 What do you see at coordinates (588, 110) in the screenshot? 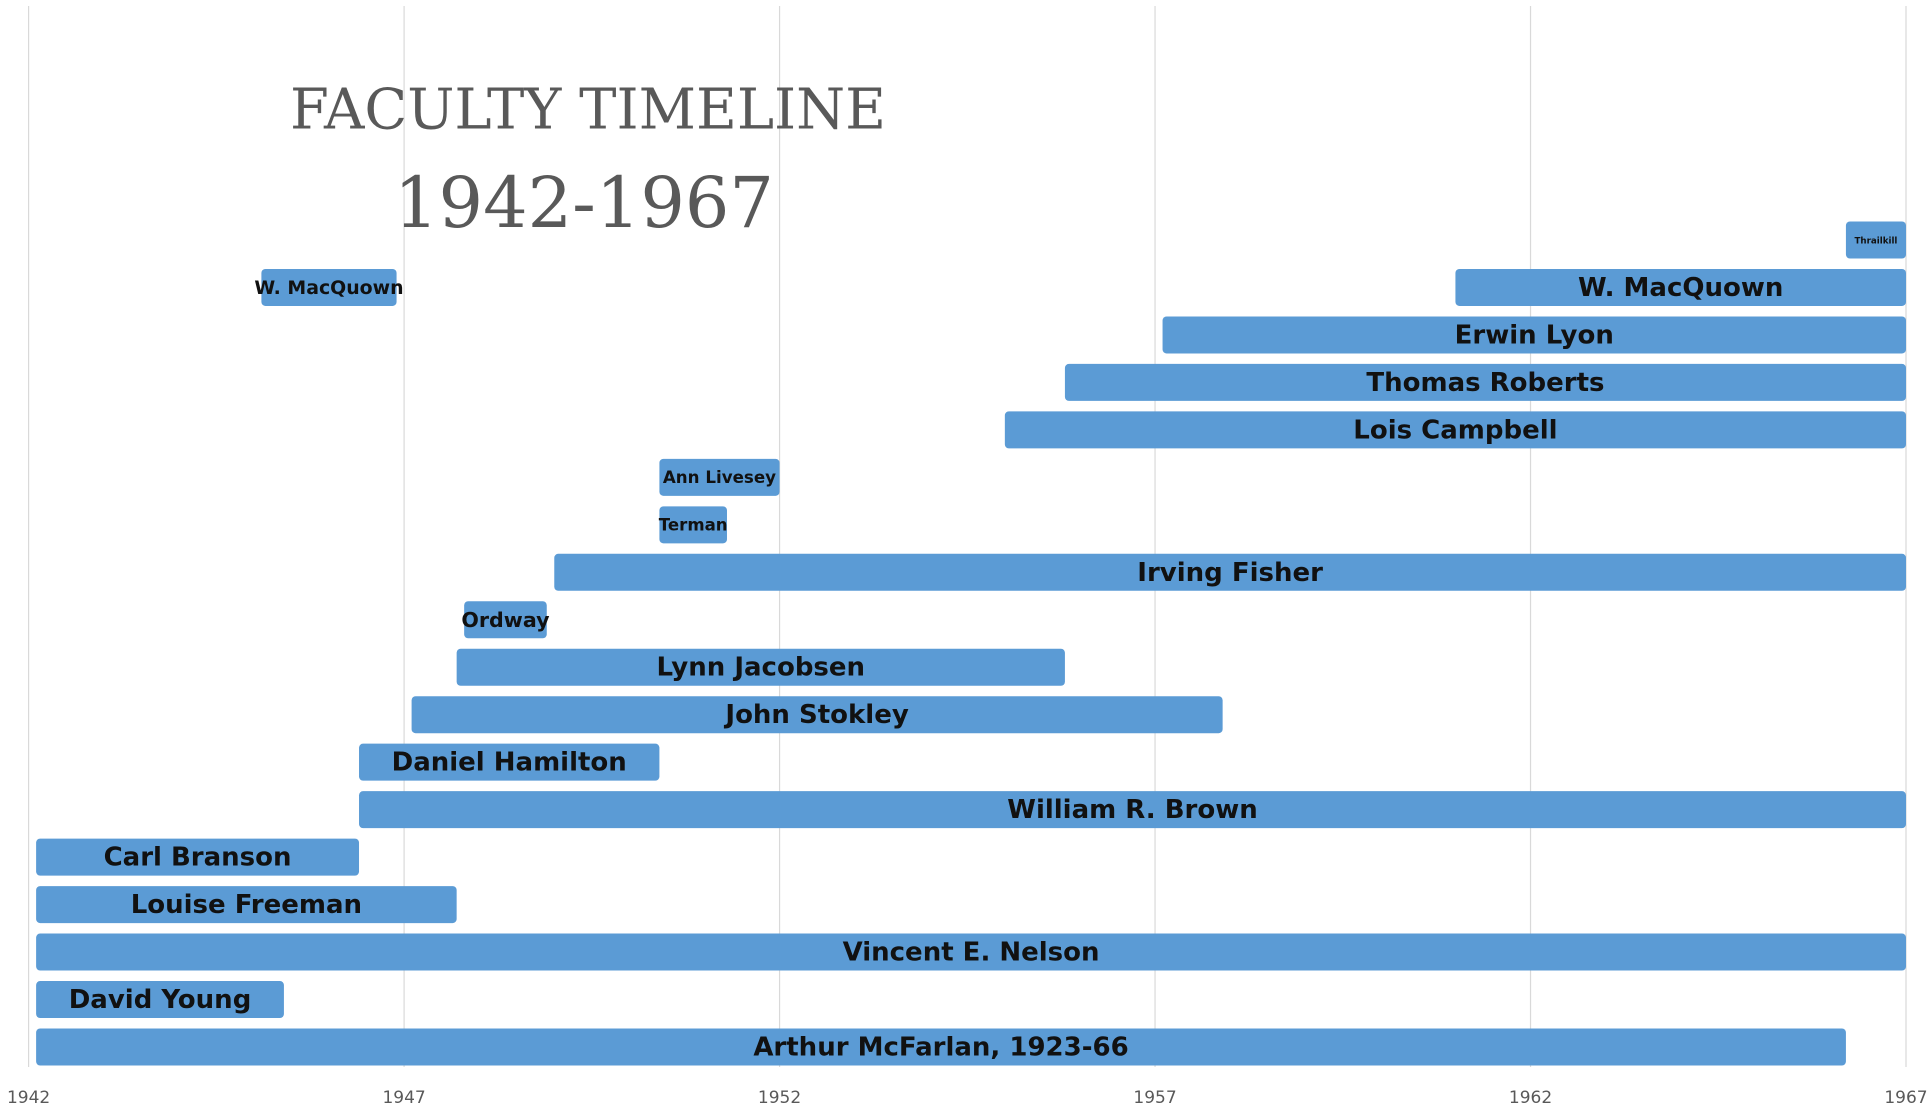
I see `chart-title: FACULTY TIMELINE` at bounding box center [588, 110].